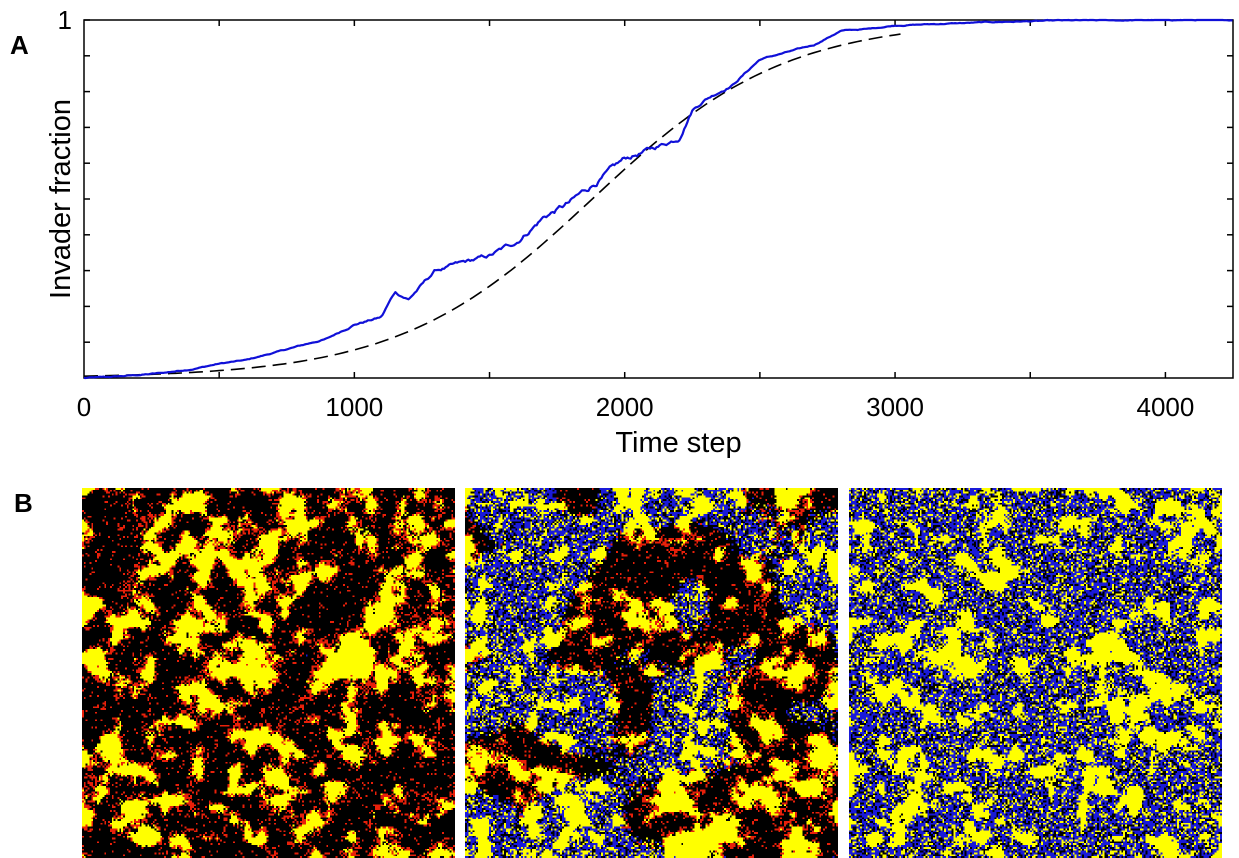 Image resolution: width=1239 pixels, height=858 pixels. I want to click on lattice-snapshot-early, so click(268, 673).